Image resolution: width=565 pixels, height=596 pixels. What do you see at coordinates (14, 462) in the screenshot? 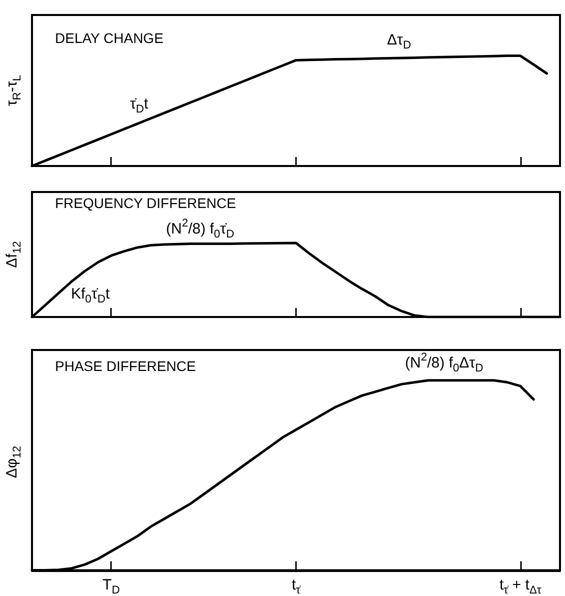
I see `y-axis-title: Δφ12` at bounding box center [14, 462].